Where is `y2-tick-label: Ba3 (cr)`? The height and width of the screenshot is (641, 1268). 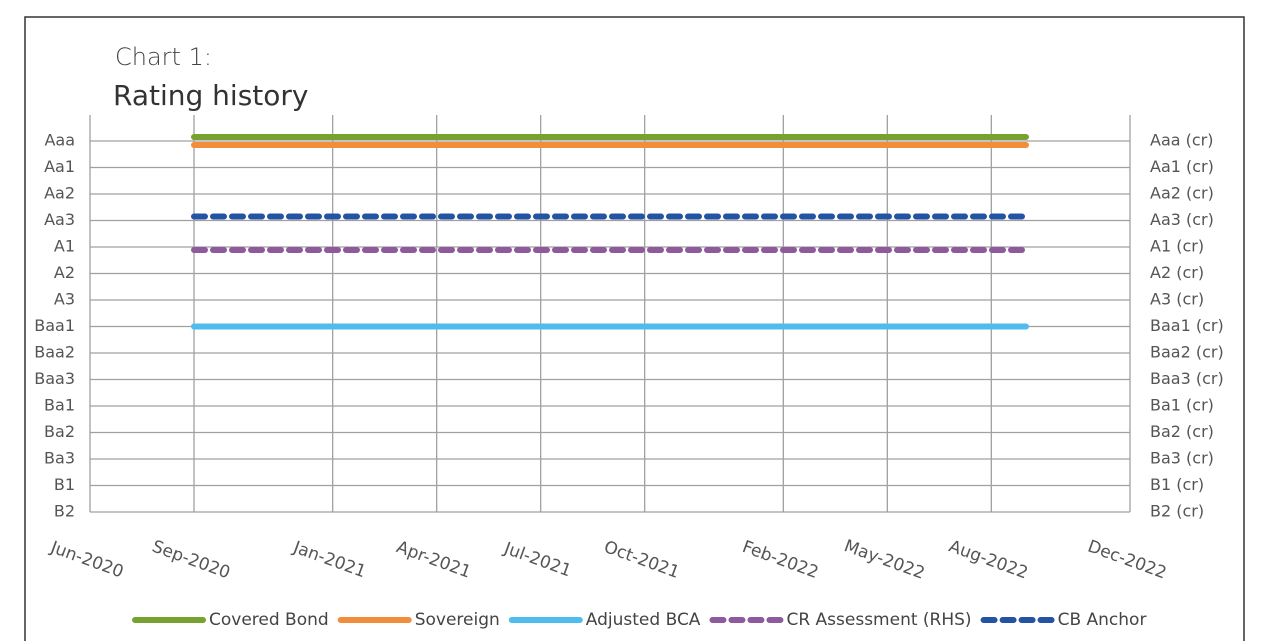 y2-tick-label: Ba3 (cr) is located at coordinates (1182, 458).